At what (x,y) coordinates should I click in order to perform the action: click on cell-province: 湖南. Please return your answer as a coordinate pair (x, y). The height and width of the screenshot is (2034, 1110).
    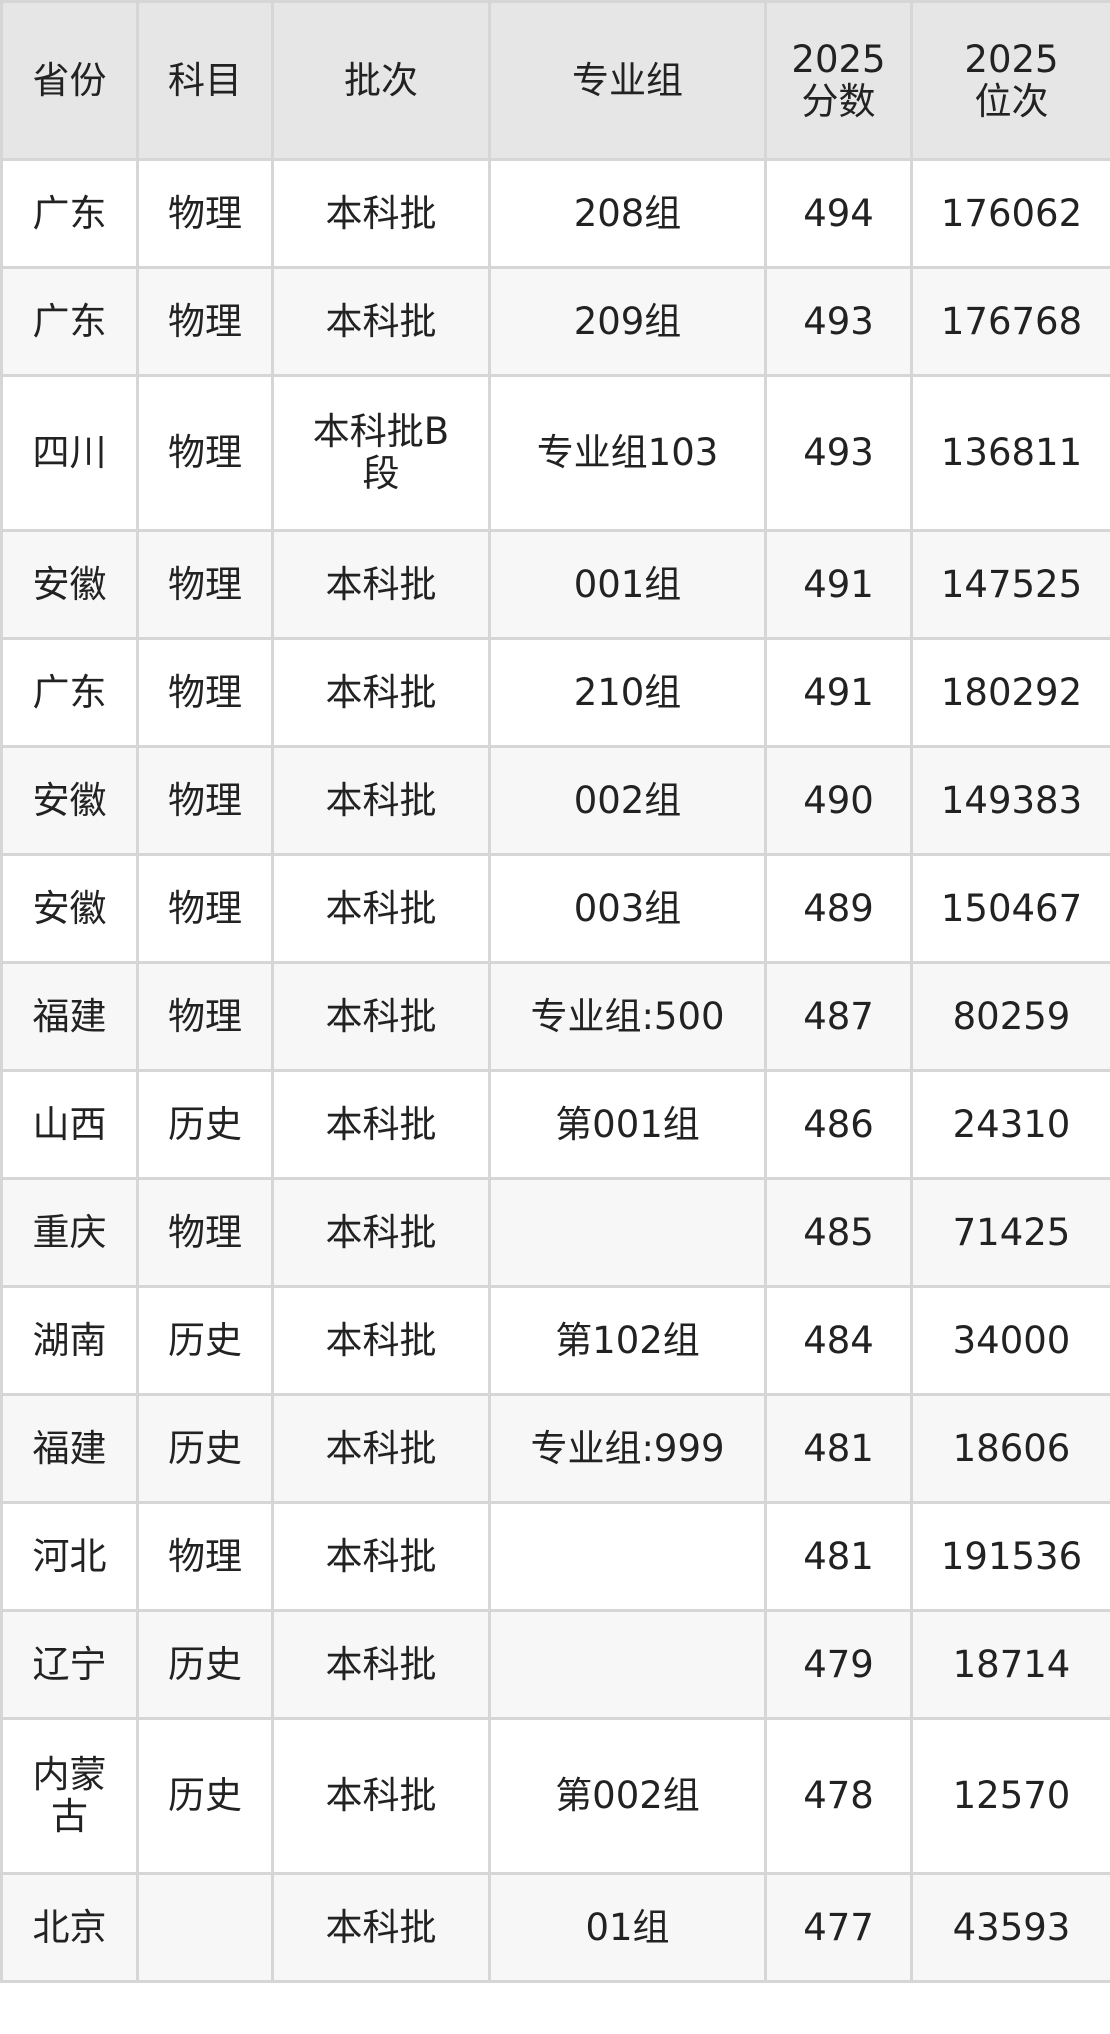
    Looking at the image, I should click on (69, 1340).